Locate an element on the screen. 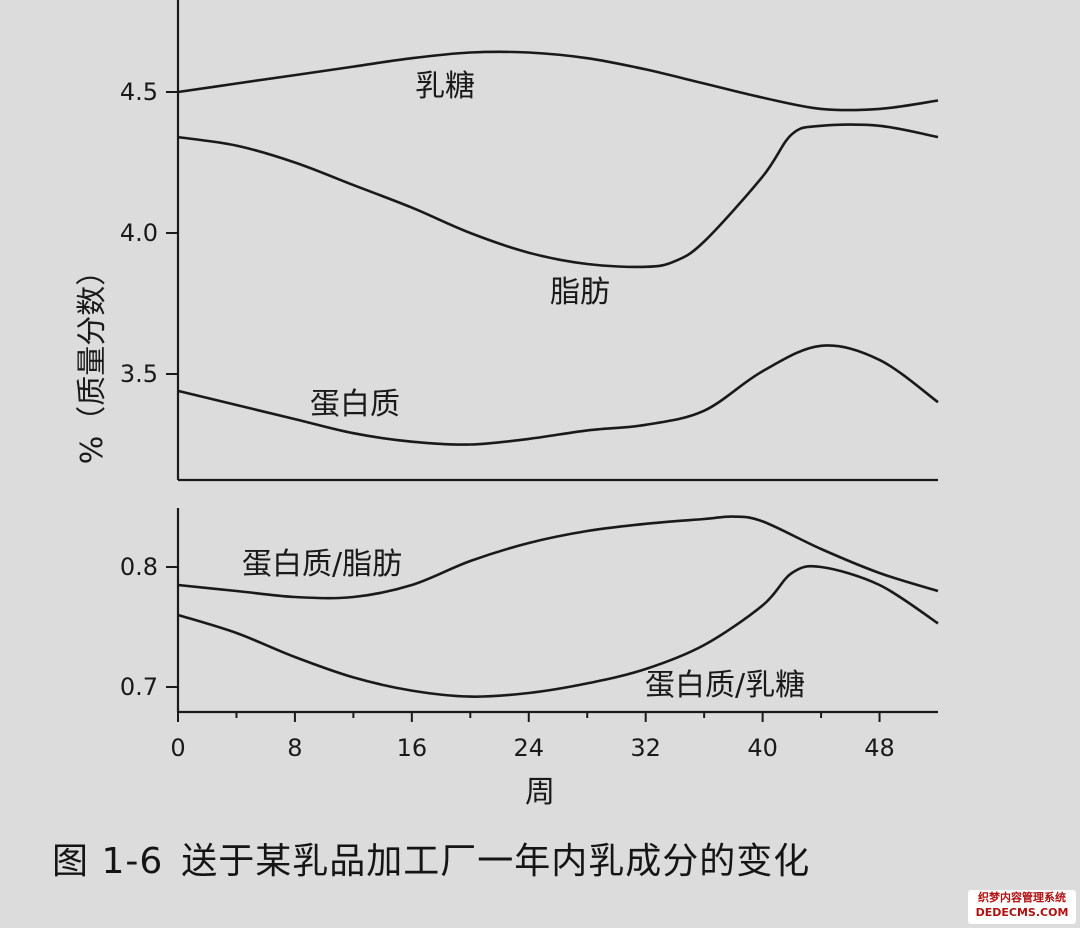 The width and height of the screenshot is (1080, 928). x-tick-label: 32 is located at coordinates (645, 748).